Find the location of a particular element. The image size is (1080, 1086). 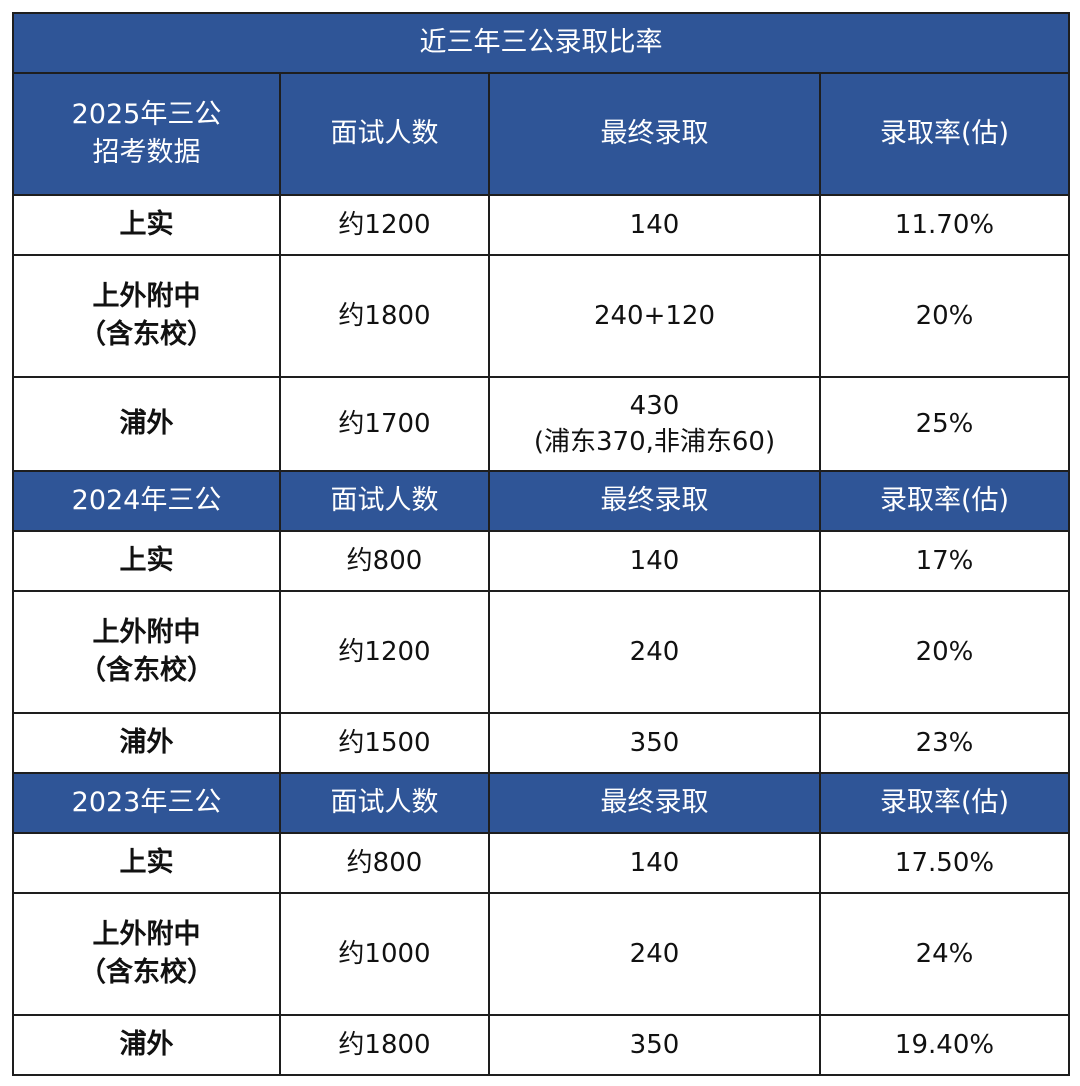

table-title: 近三年三公录取比率 is located at coordinates (541, 43).